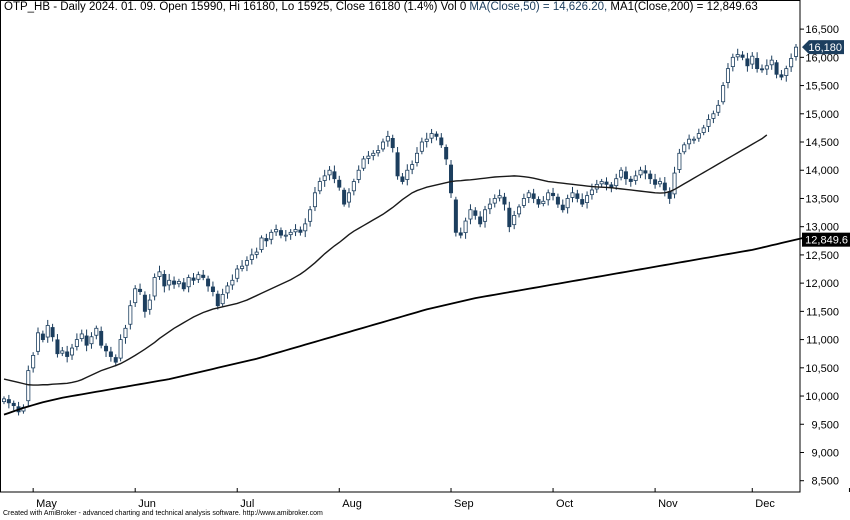 This screenshot has width=850, height=520. Describe the element at coordinates (352, 504) in the screenshot. I see `x-tick-label: Aug` at that location.